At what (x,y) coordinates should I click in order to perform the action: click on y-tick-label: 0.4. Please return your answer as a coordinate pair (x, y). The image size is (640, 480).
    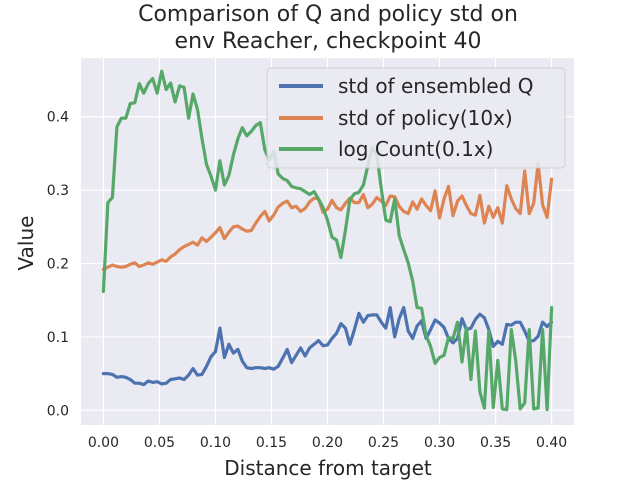
    Looking at the image, I should click on (58, 118).